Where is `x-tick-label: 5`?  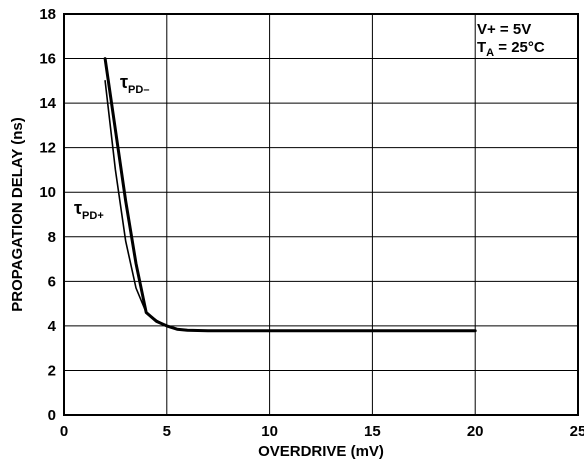
x-tick-label: 5 is located at coordinates (167, 431).